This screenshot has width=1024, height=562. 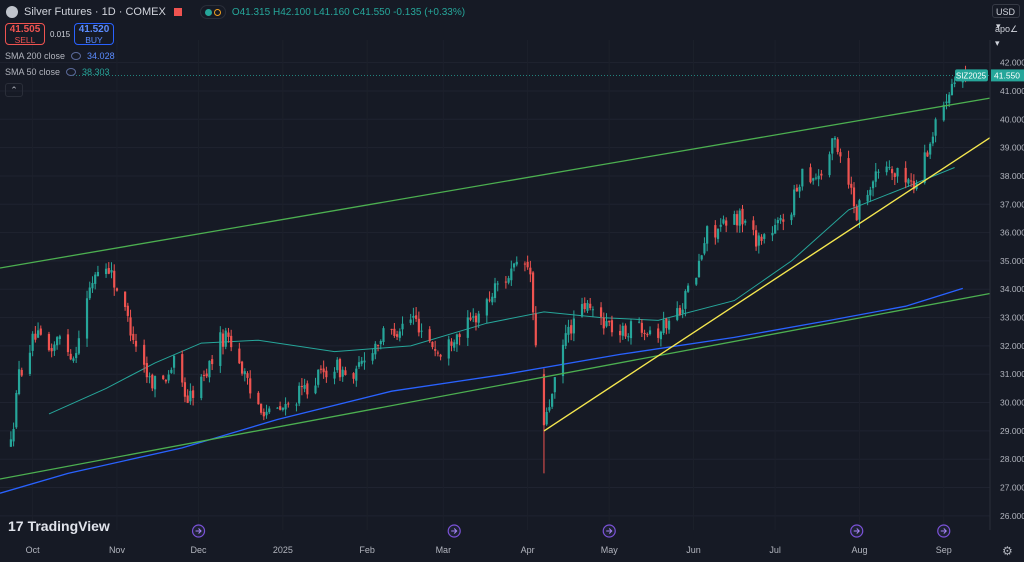 What do you see at coordinates (217, 12) in the screenshot?
I see `data-status-icon` at bounding box center [217, 12].